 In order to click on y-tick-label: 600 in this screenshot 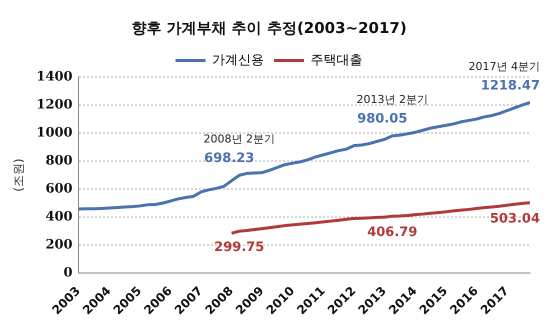, I will do `click(59, 188)`.